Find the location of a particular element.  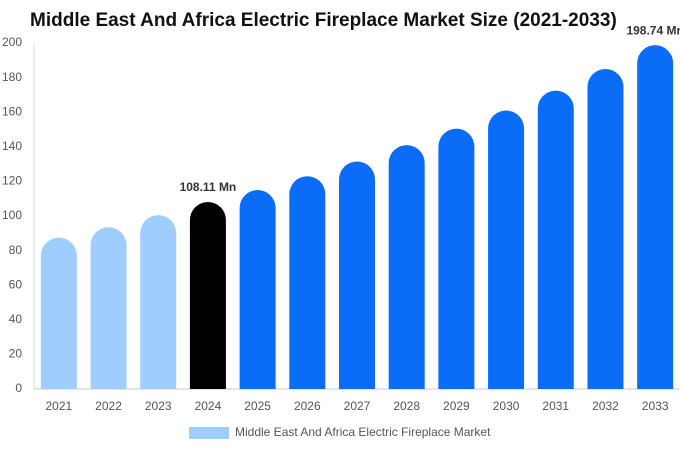

x-tick-label: 2028 is located at coordinates (406, 406).